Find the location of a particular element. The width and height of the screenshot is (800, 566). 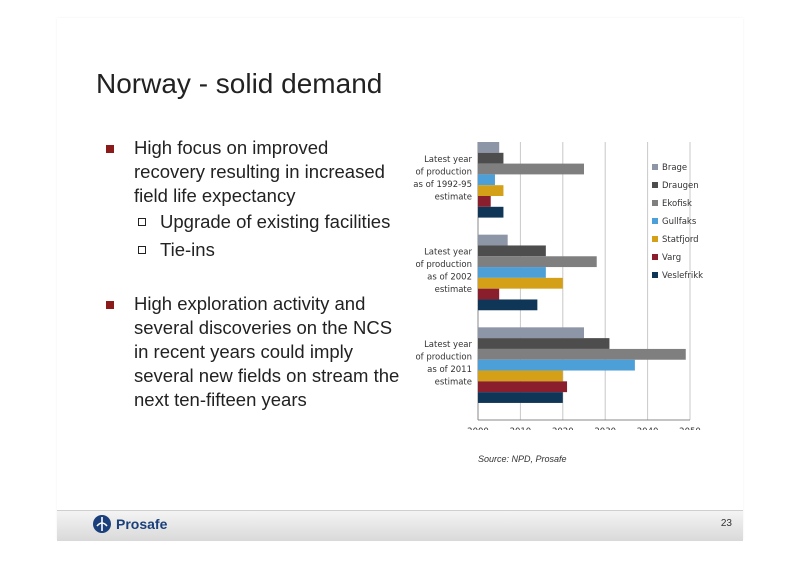

footer-bar is located at coordinates (400, 525).